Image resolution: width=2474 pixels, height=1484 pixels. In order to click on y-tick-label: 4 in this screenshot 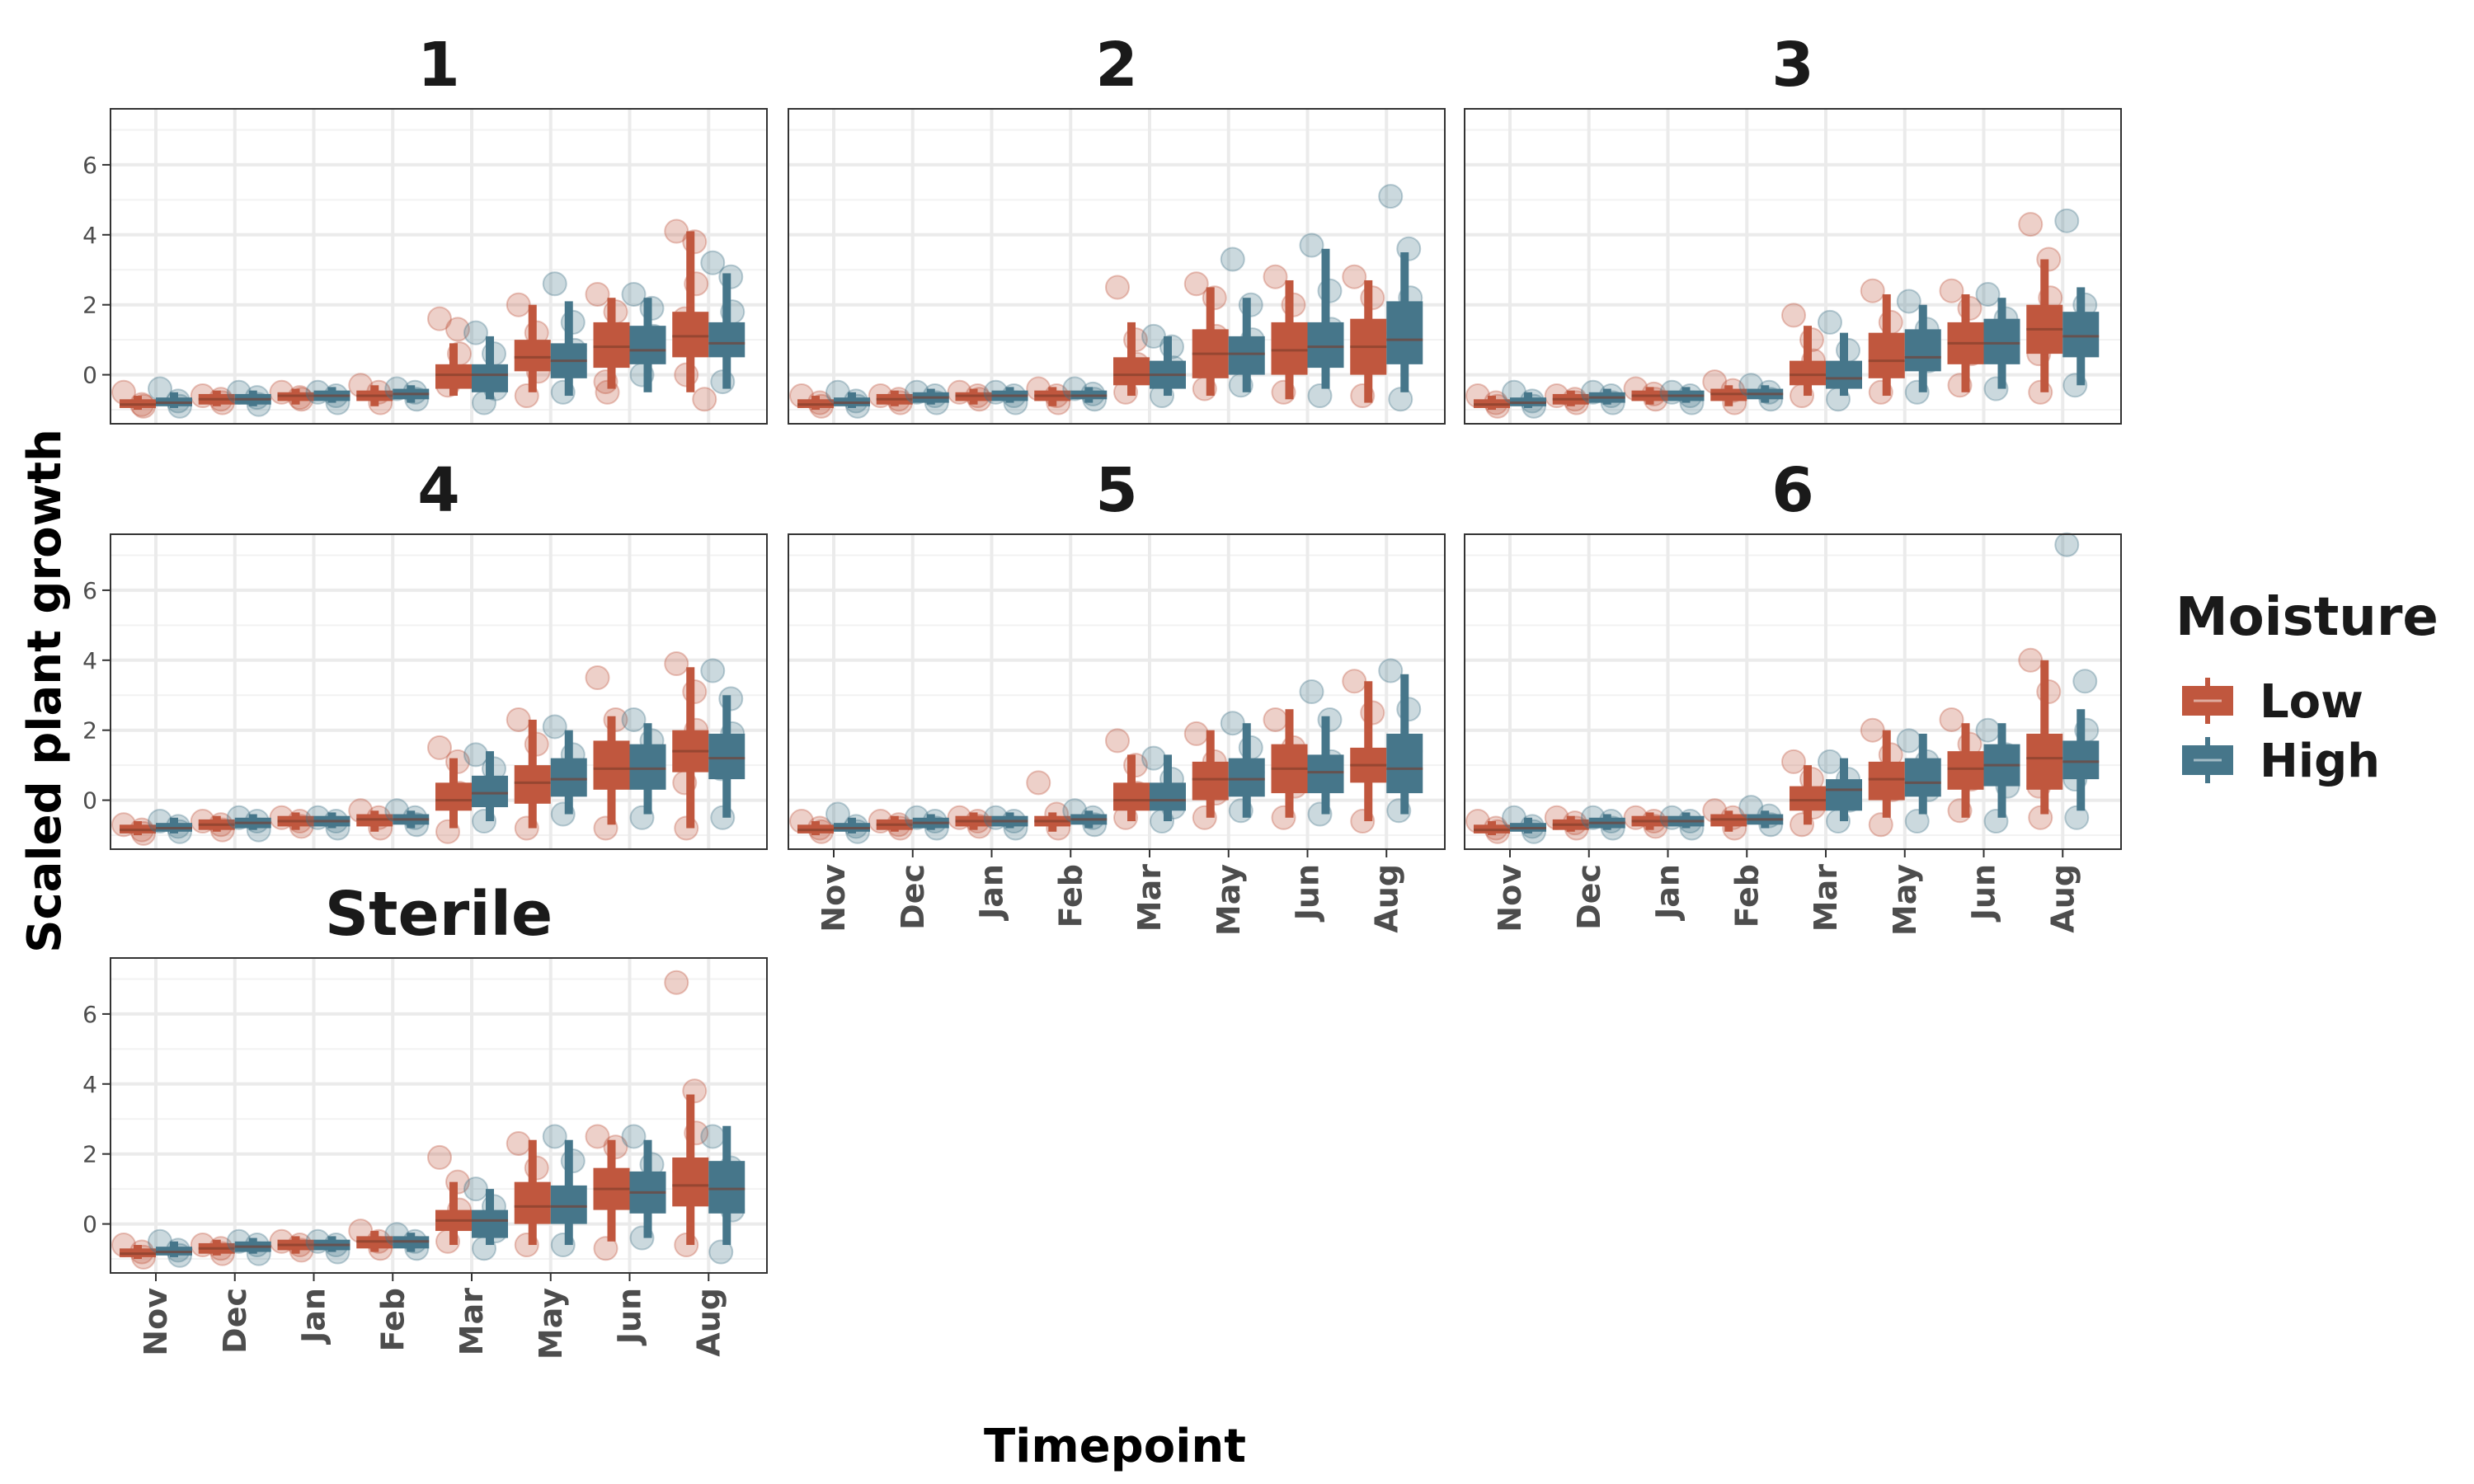, I will do `click(89, 235)`.